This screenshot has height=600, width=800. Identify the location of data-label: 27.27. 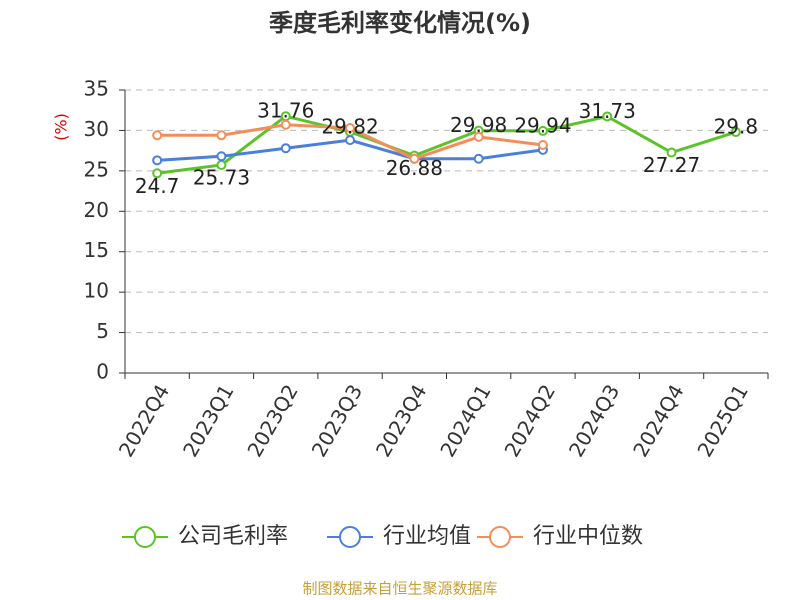
(671, 165).